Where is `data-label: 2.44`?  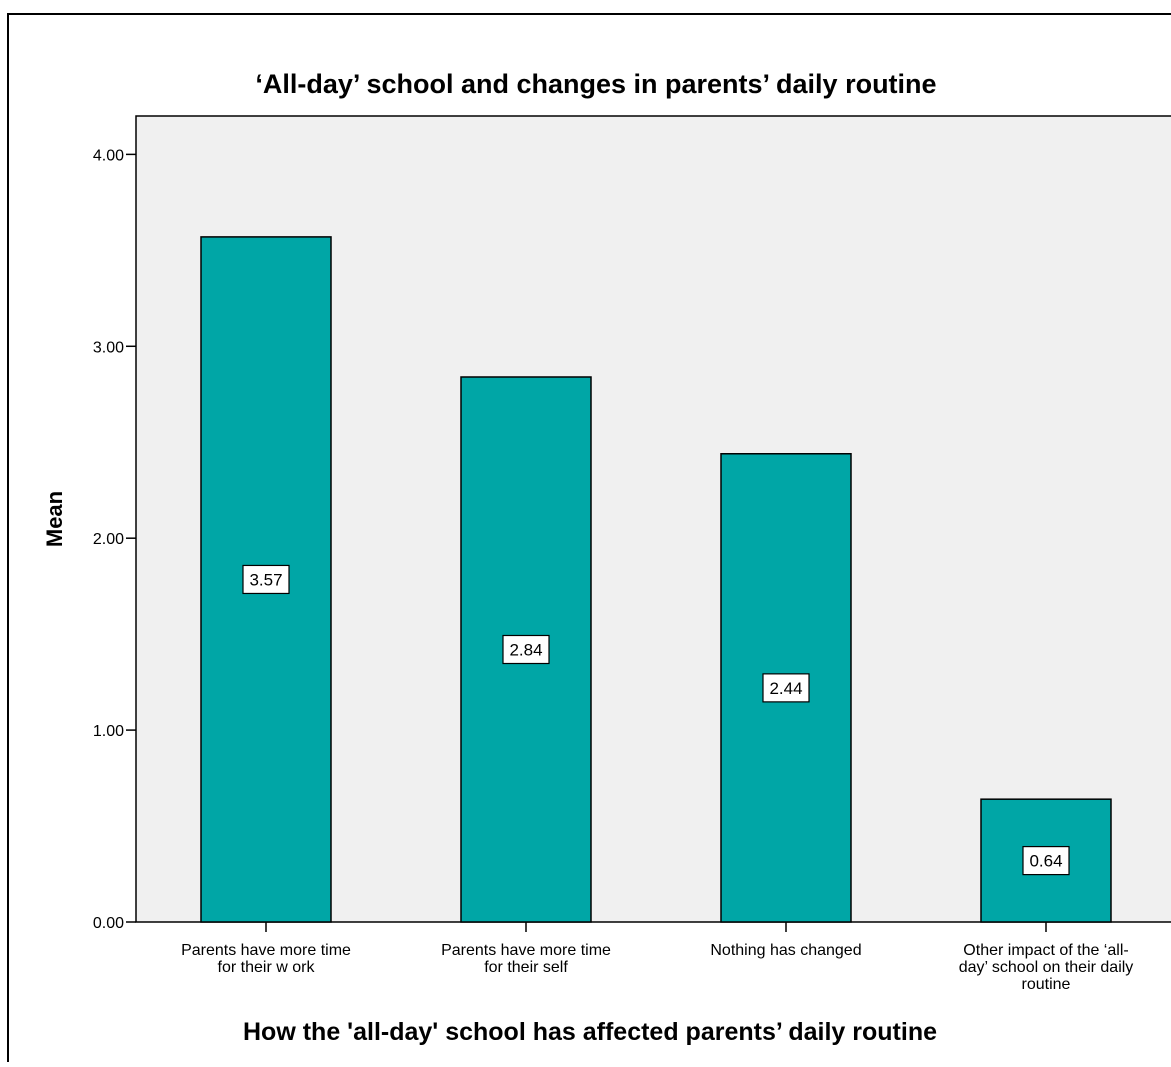
data-label: 2.44 is located at coordinates (785, 688).